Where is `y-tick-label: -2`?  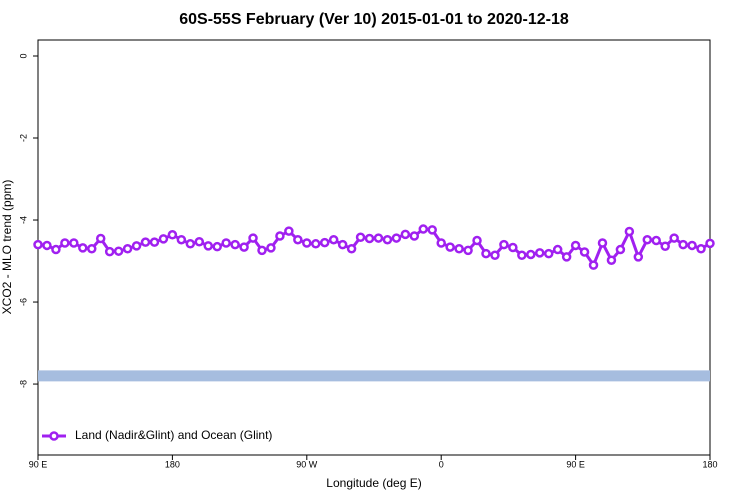 y-tick-label: -2 is located at coordinates (23, 138).